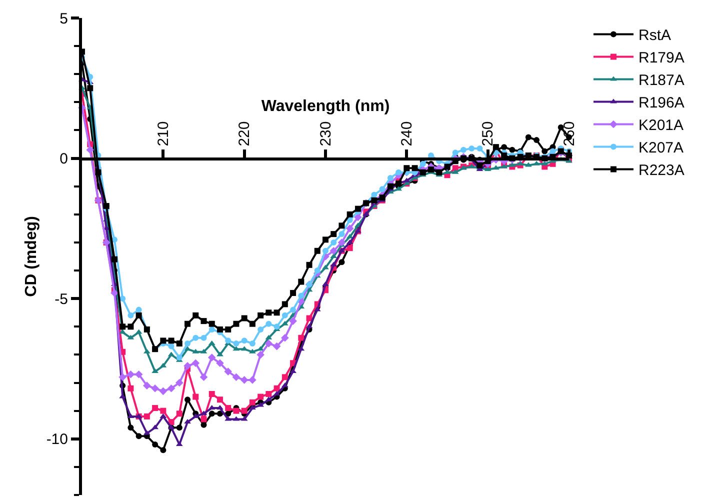 Image resolution: width=719 pixels, height=497 pixels. What do you see at coordinates (163, 133) in the screenshot?
I see `x-tick-label: 210` at bounding box center [163, 133].